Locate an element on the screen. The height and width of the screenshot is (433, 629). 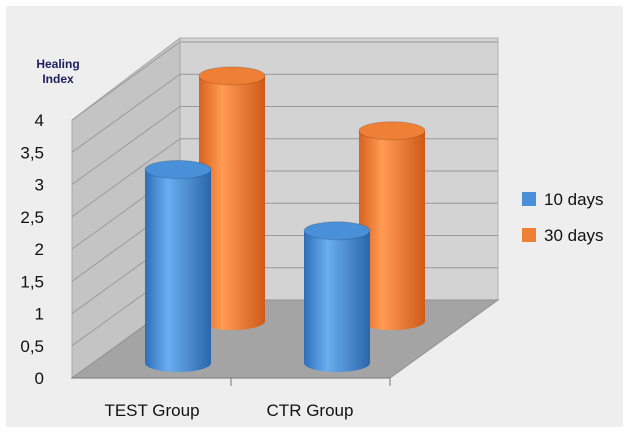
y-tick-label: 2,5 is located at coordinates (32, 217).